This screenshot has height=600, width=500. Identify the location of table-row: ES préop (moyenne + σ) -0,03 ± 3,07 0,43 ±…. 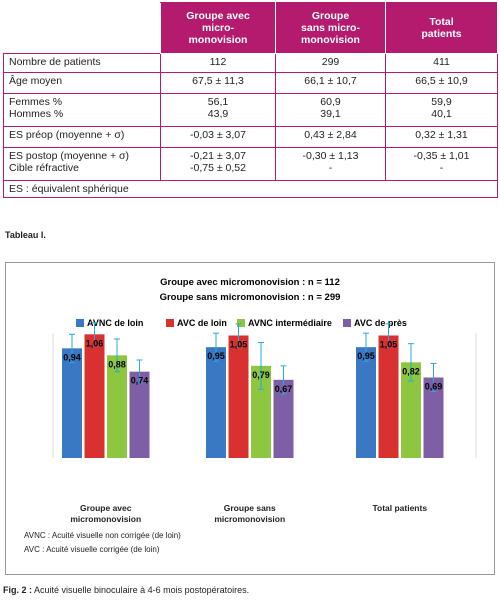
(250, 137).